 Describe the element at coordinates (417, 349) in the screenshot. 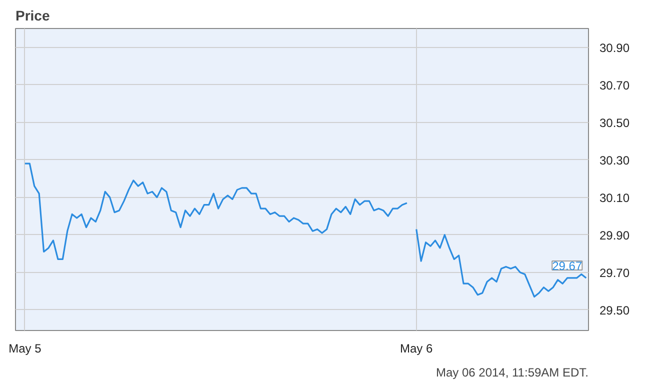

I see `x-tick-label: May 6` at that location.